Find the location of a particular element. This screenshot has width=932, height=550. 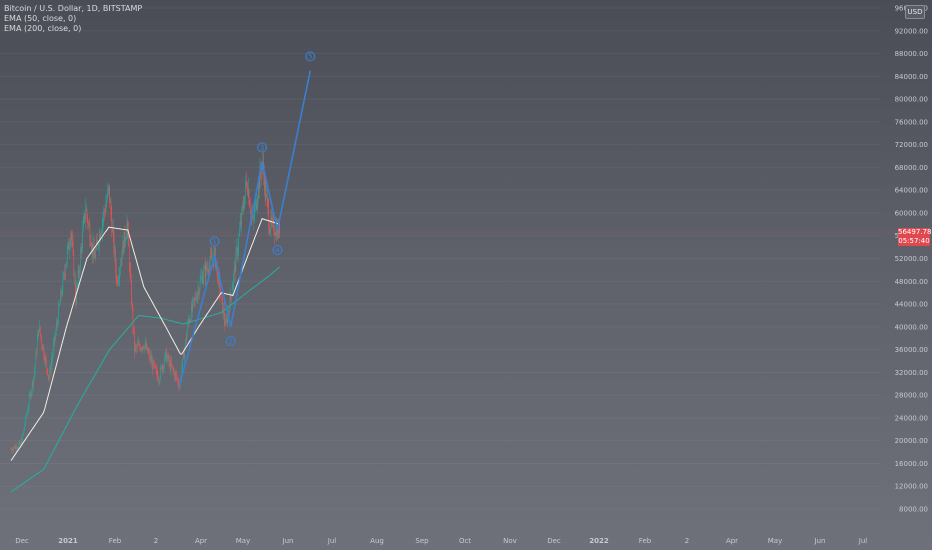

currency-badge: USD is located at coordinates (915, 12).